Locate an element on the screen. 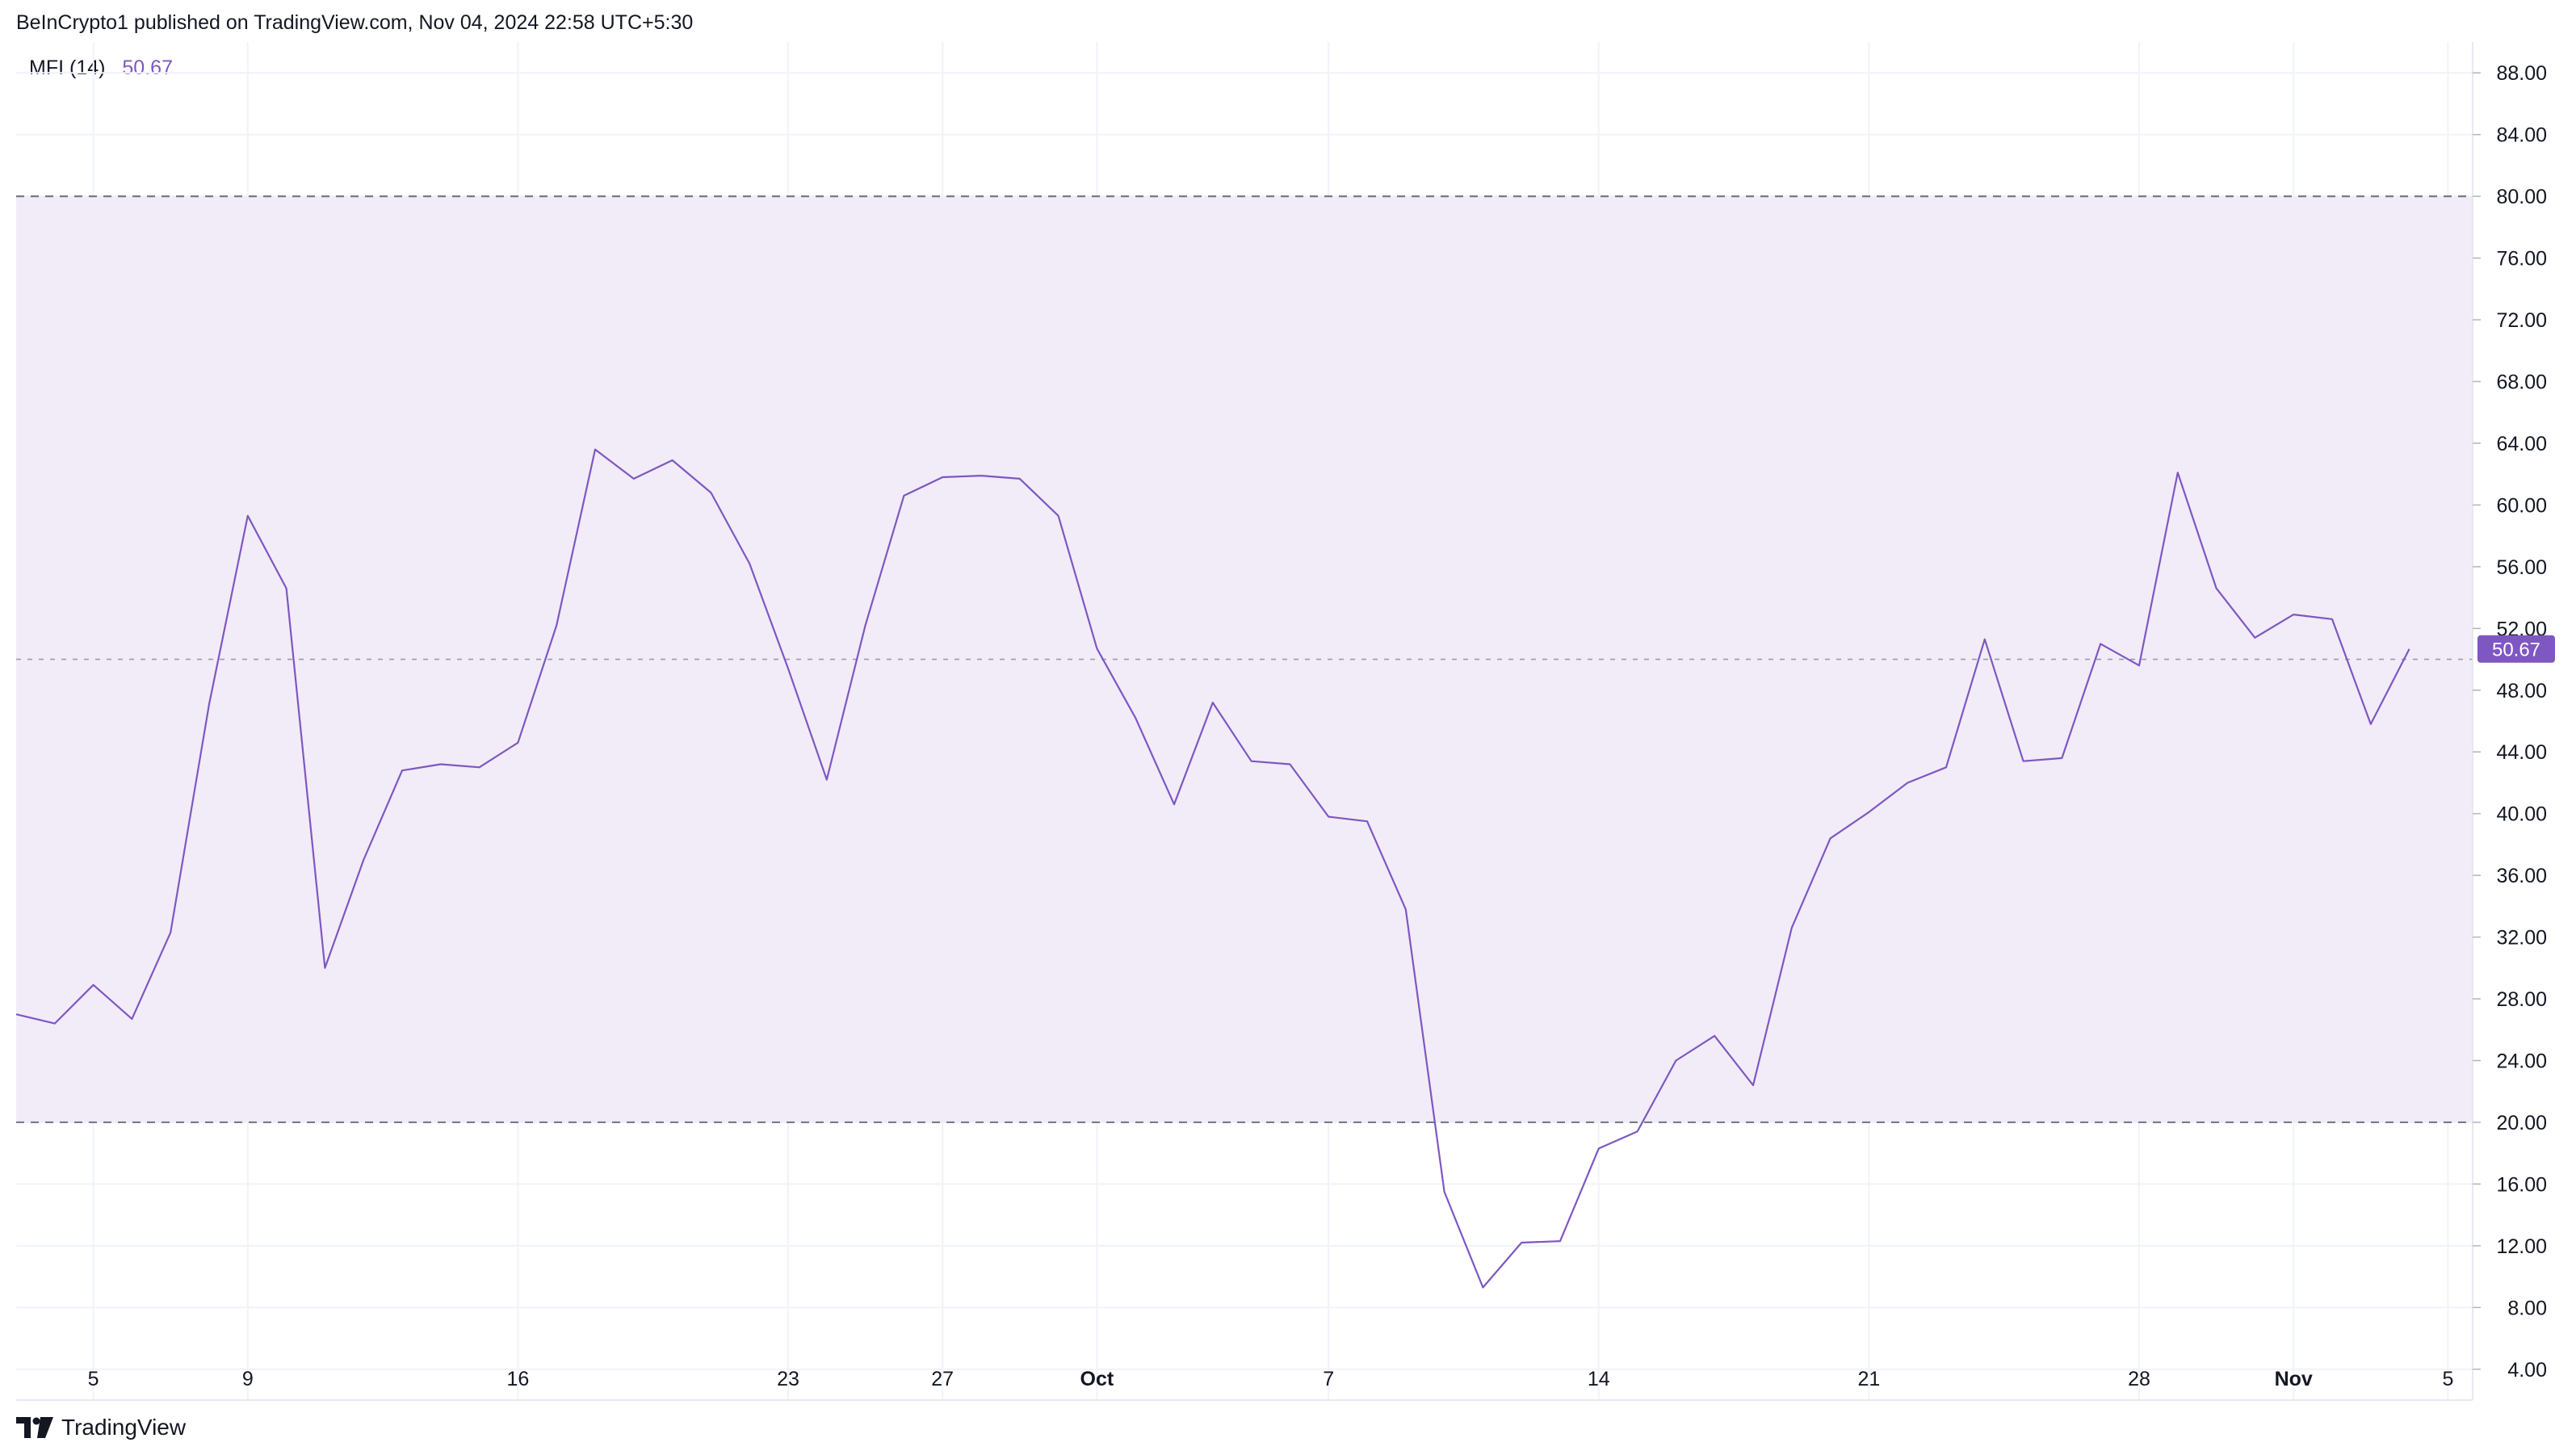  y-tick-label: 8.00 is located at coordinates (2527, 1308).